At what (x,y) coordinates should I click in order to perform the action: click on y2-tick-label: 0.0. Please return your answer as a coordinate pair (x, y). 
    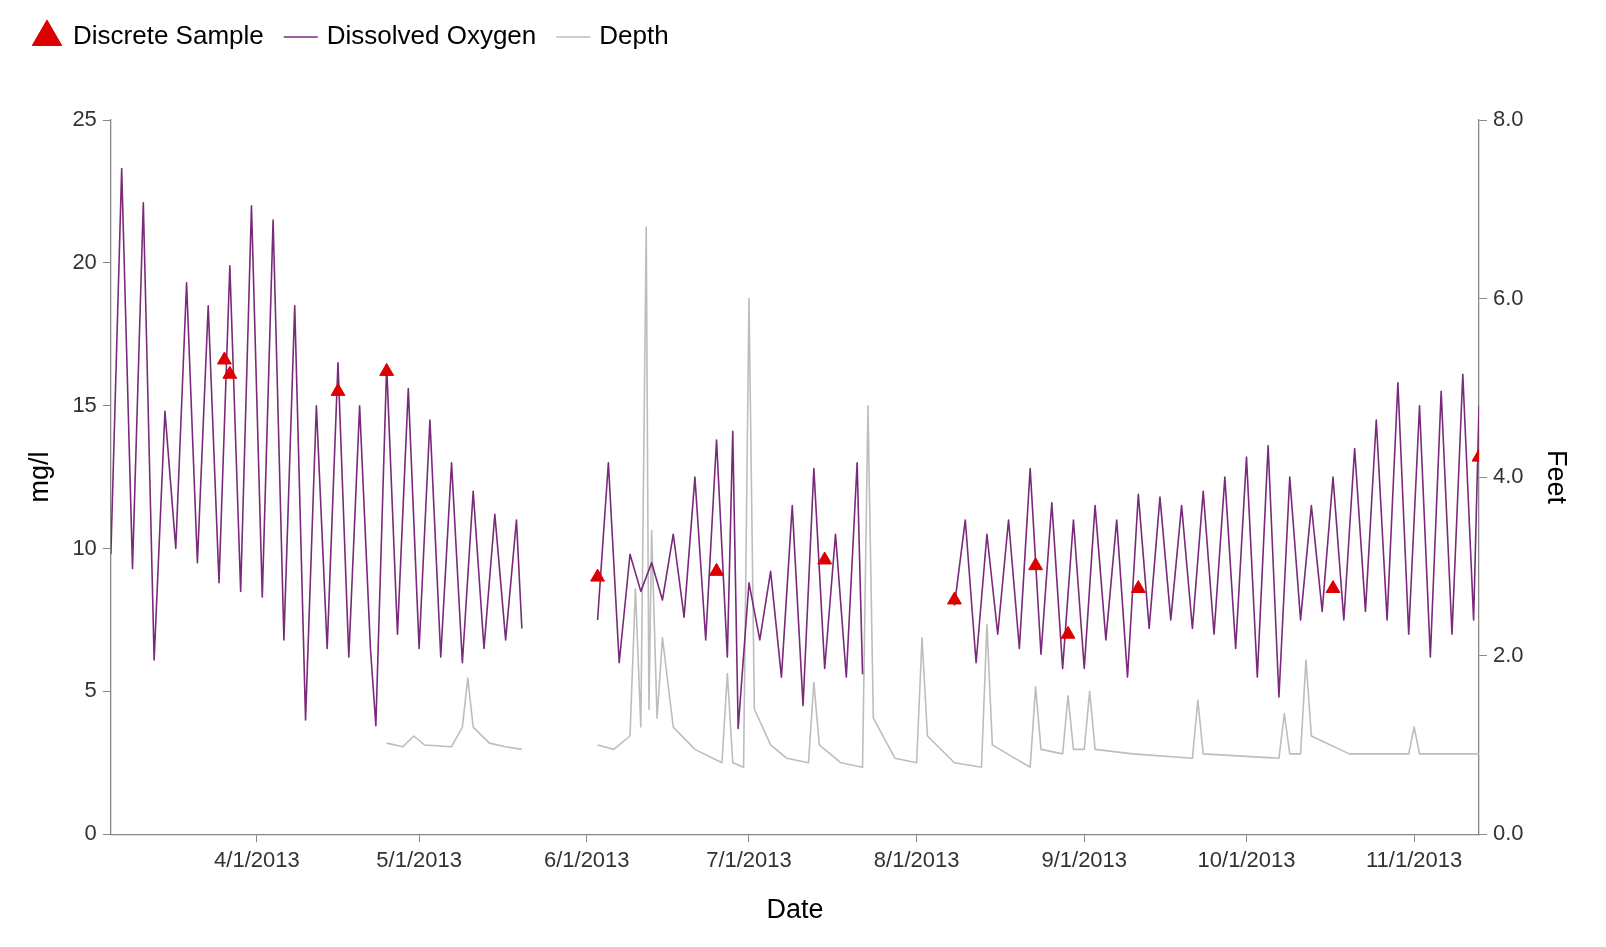
    Looking at the image, I should click on (1508, 833).